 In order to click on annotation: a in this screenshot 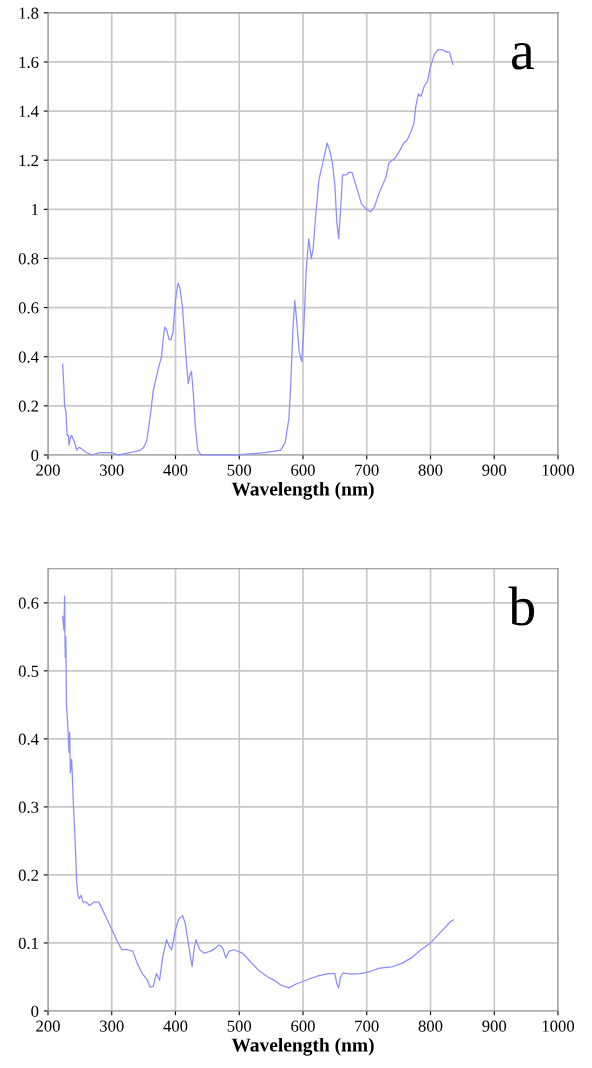, I will do `click(522, 56)`.